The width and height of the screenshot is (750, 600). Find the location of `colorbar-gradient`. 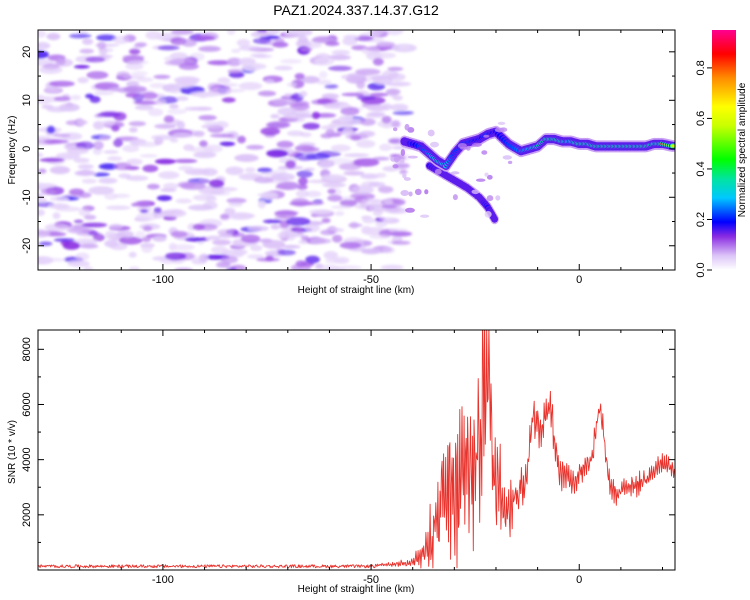

colorbar-gradient is located at coordinates (724, 150).